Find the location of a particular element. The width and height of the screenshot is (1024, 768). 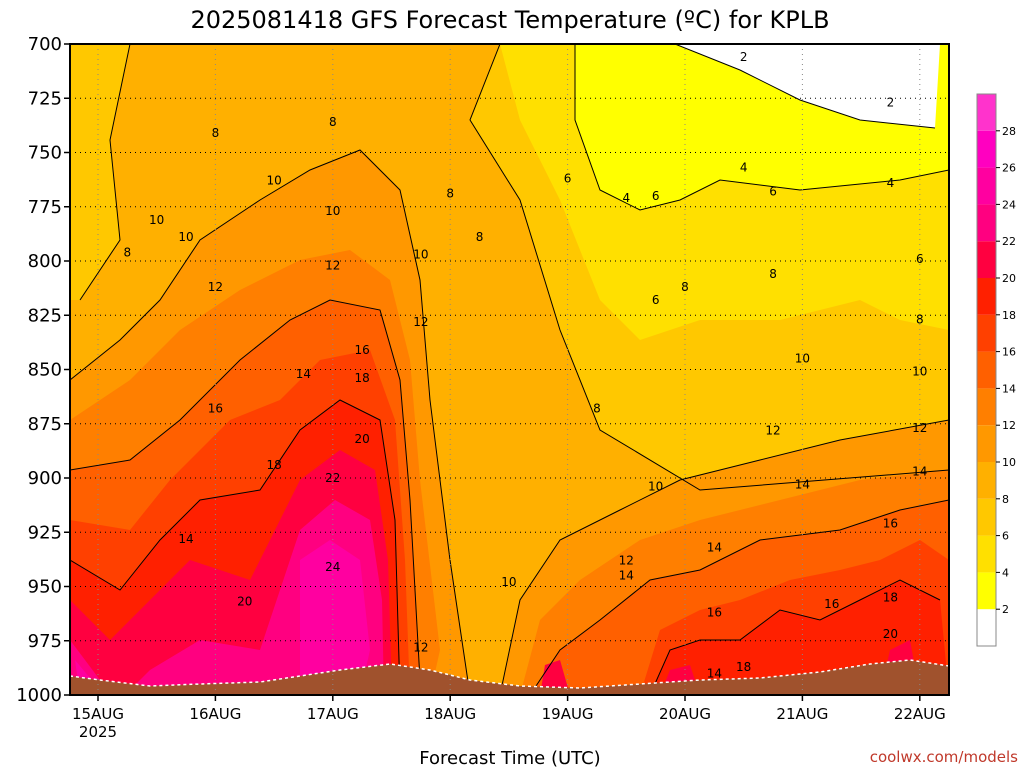

colorbar-label: 20 is located at coordinates (1009, 278).